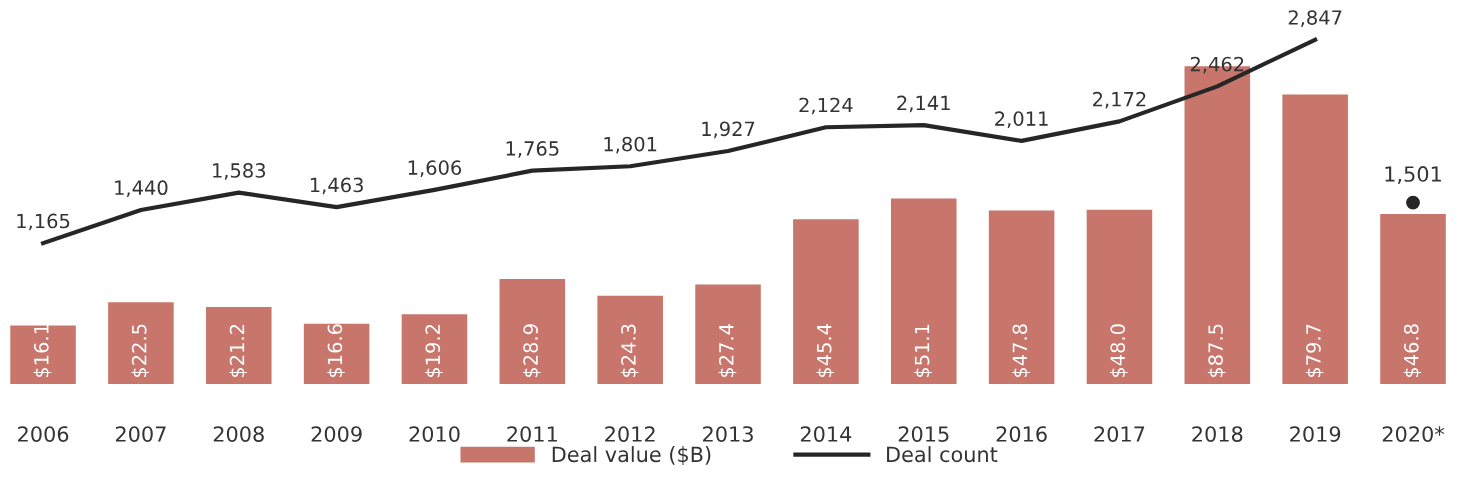 The width and height of the screenshot is (1459, 485). What do you see at coordinates (1314, 351) in the screenshot?
I see `data-label: $79.7` at bounding box center [1314, 351].